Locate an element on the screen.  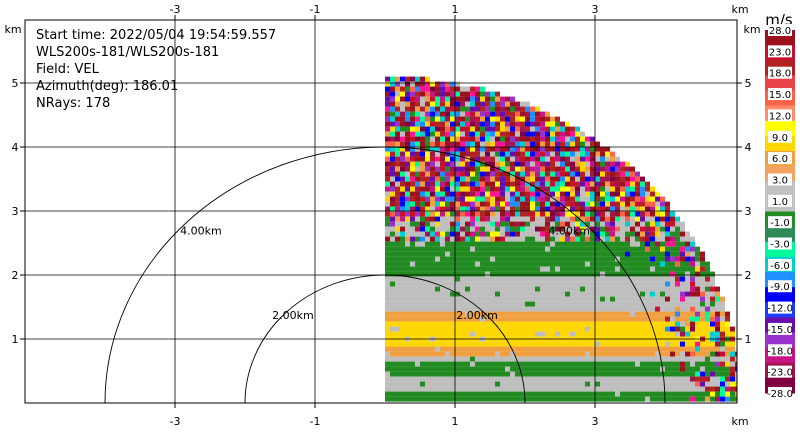
y-tick-label: 4 is located at coordinates (15, 147).